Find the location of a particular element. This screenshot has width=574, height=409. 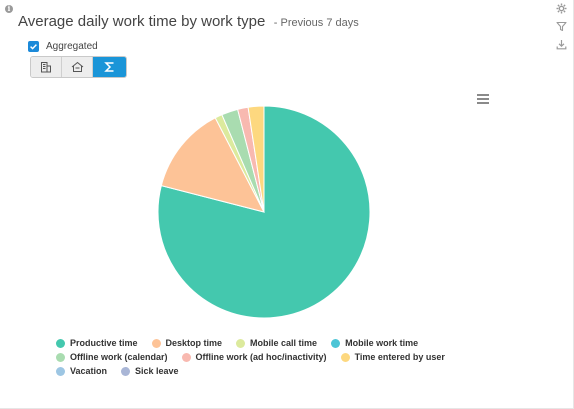

building-icon is located at coordinates (46, 67).